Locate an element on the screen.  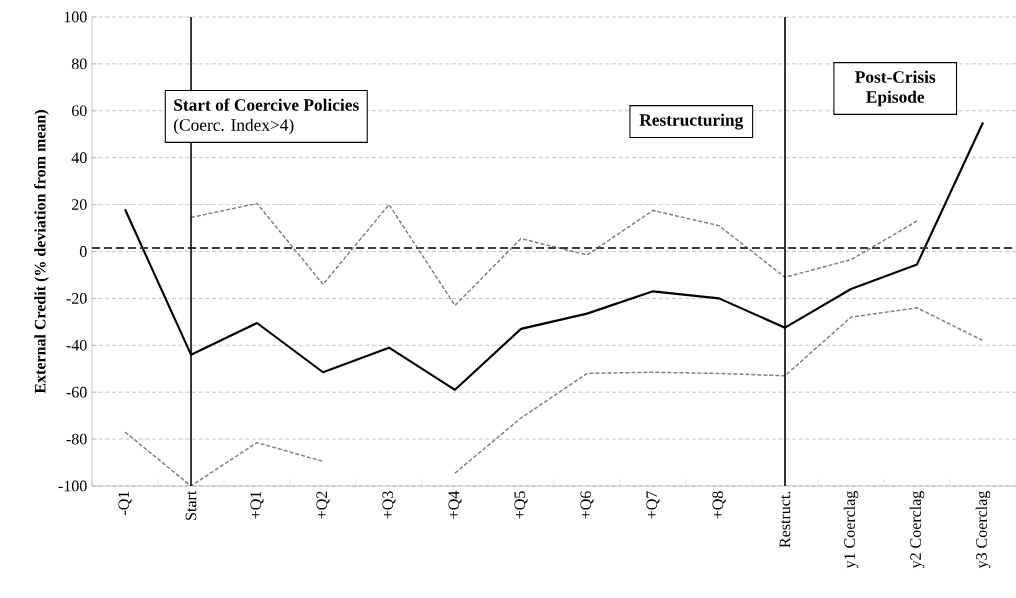
x-tick-label: y1 Coerclag is located at coordinates (851, 529).